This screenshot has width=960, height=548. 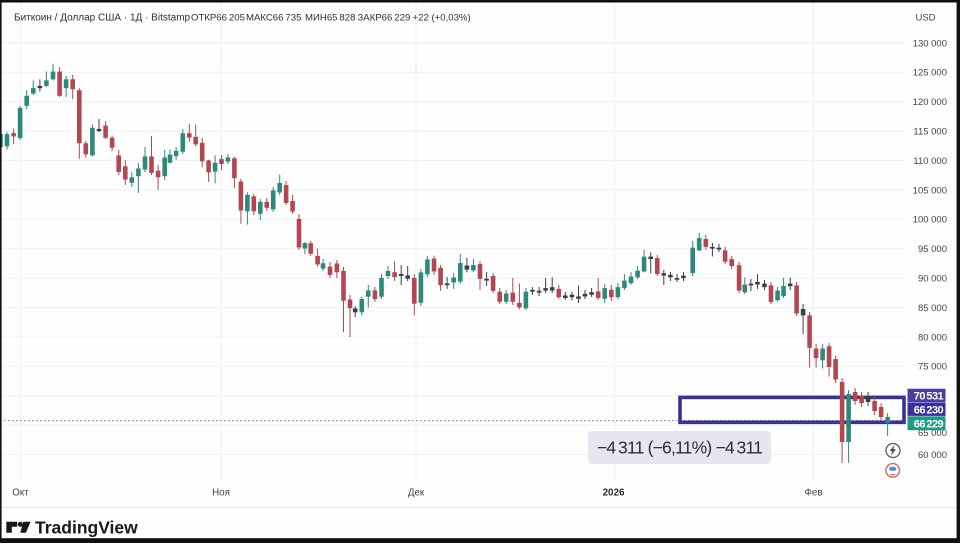 What do you see at coordinates (221, 493) in the screenshot?
I see `svg-text: Ноя` at bounding box center [221, 493].